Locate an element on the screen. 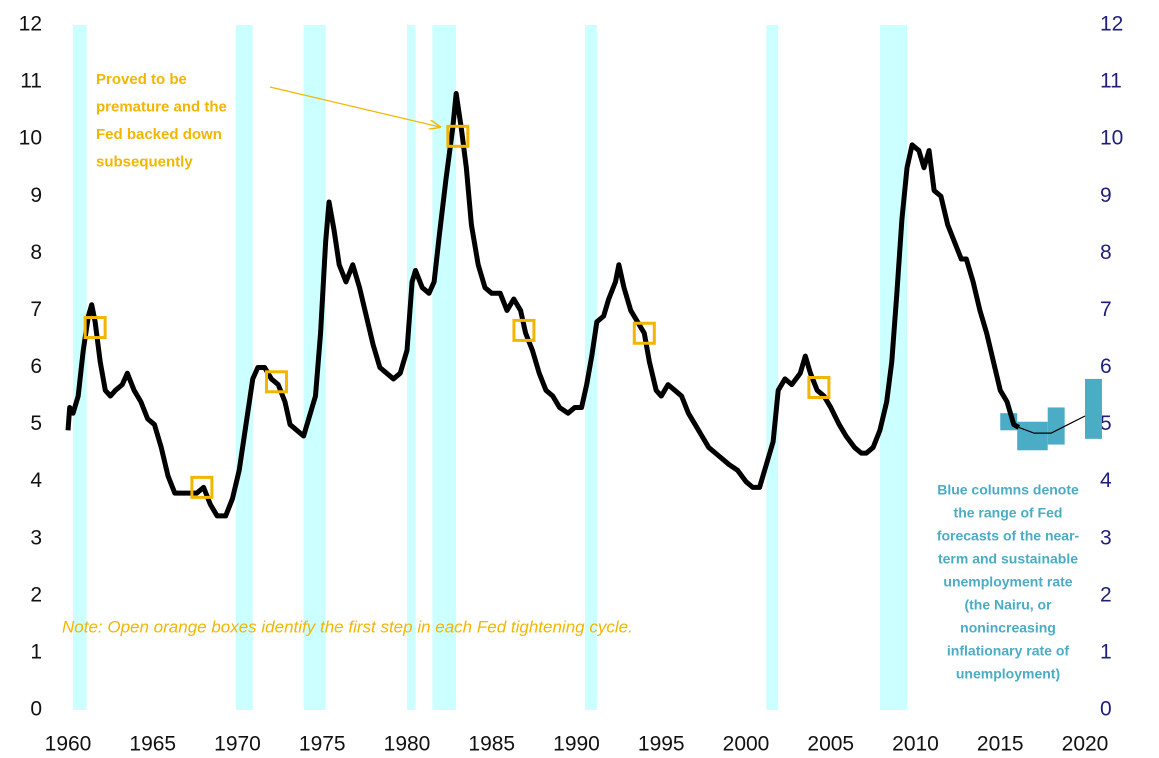 The height and width of the screenshot is (758, 1159). y2-tick-label: 2 is located at coordinates (1106, 594).